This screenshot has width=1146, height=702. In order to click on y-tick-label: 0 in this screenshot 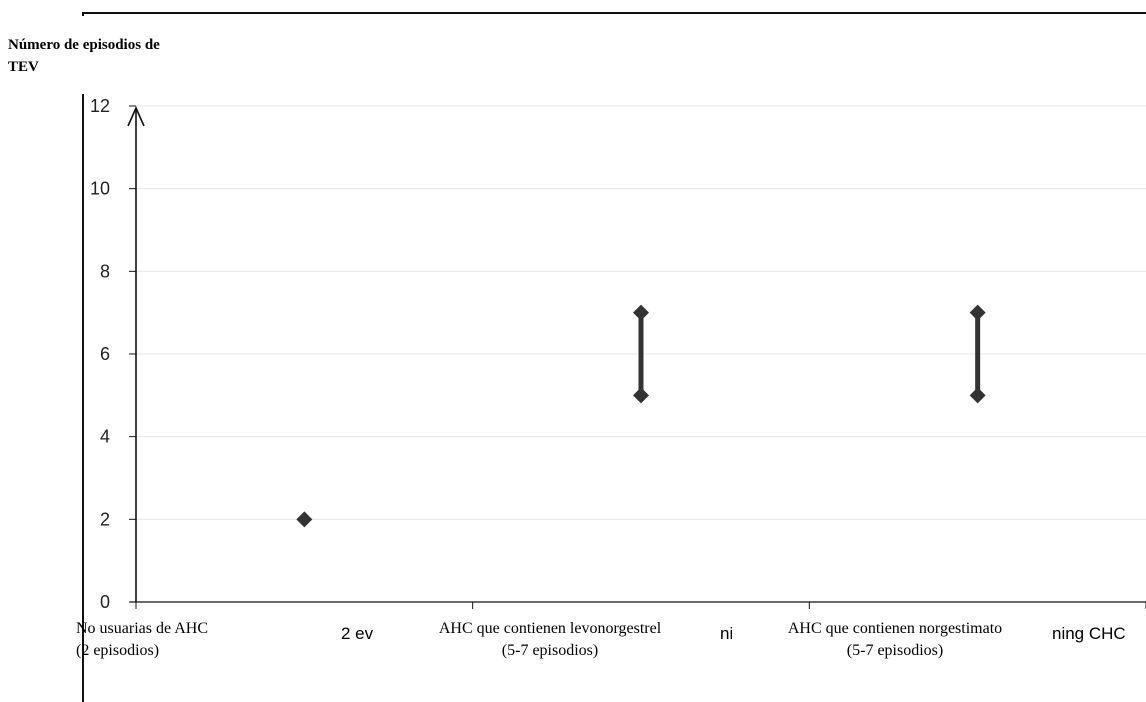, I will do `click(105, 602)`.